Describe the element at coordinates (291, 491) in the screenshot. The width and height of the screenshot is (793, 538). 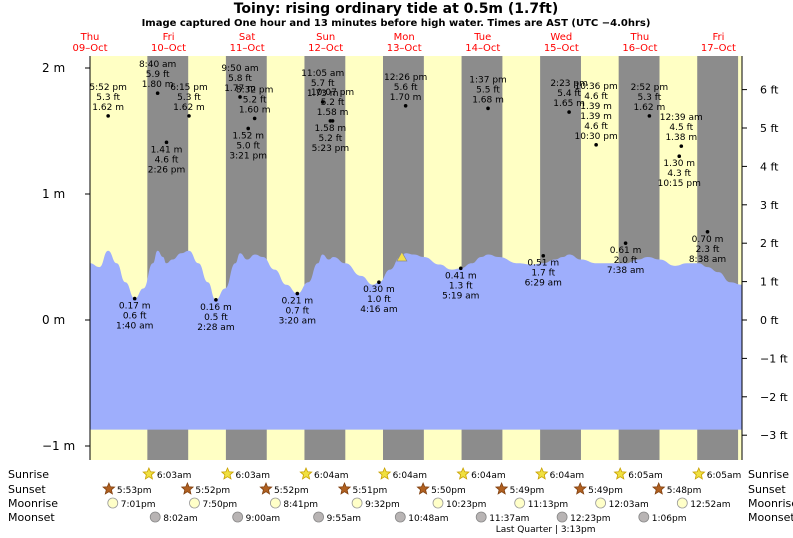
I see `sunset-time: 5:52pm` at that location.